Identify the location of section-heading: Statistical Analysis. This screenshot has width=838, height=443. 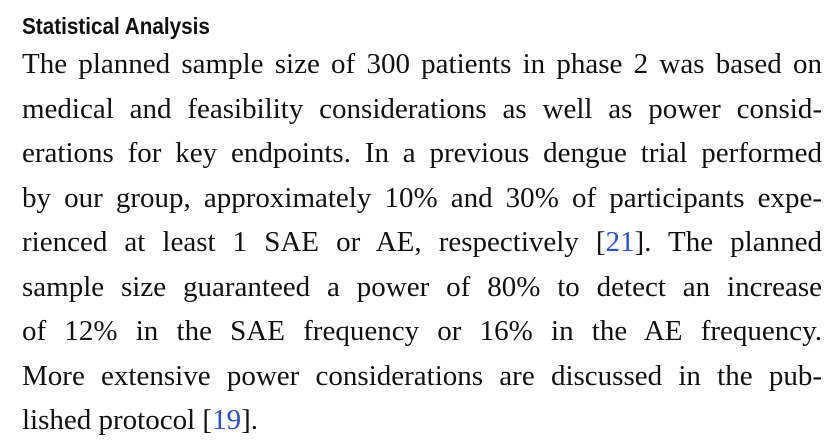
(116, 26).